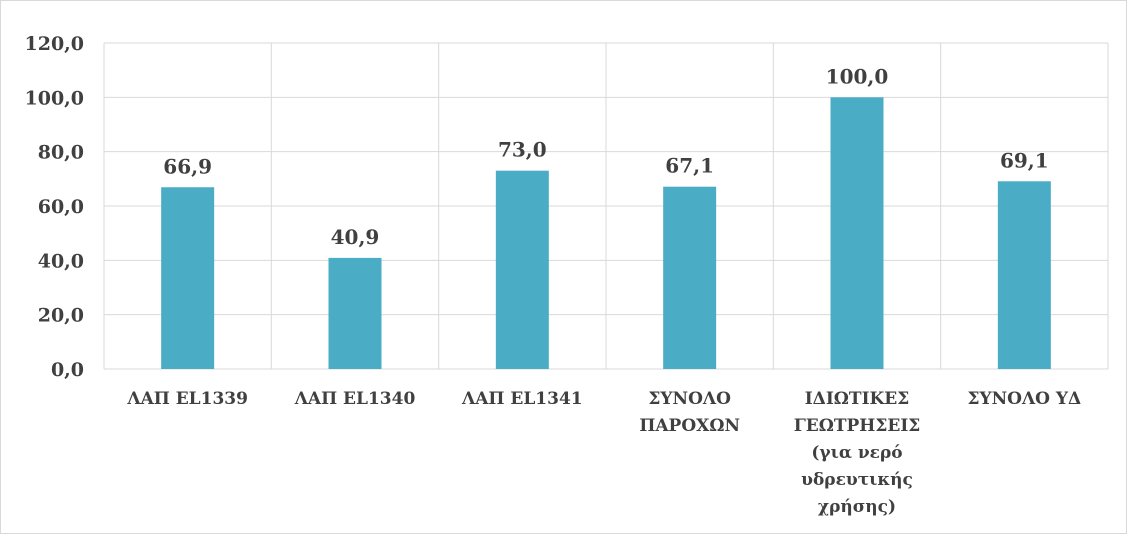 Image resolution: width=1129 pixels, height=541 pixels. What do you see at coordinates (67, 370) in the screenshot?
I see `y-tick-label: 0,0` at bounding box center [67, 370].